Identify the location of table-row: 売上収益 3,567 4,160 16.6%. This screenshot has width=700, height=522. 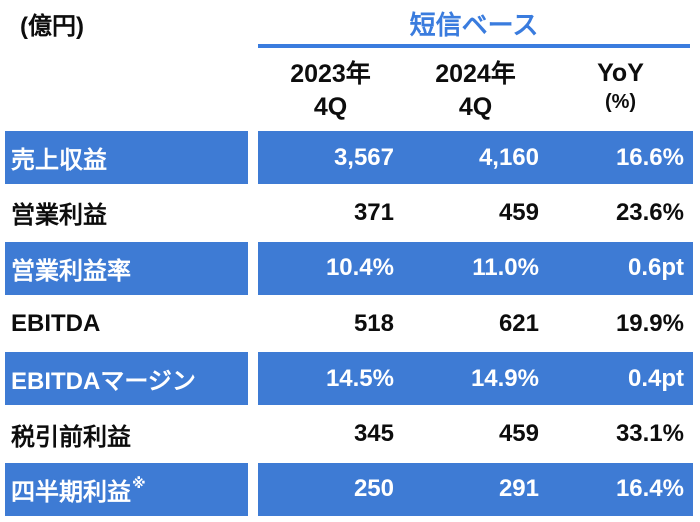
(350, 157).